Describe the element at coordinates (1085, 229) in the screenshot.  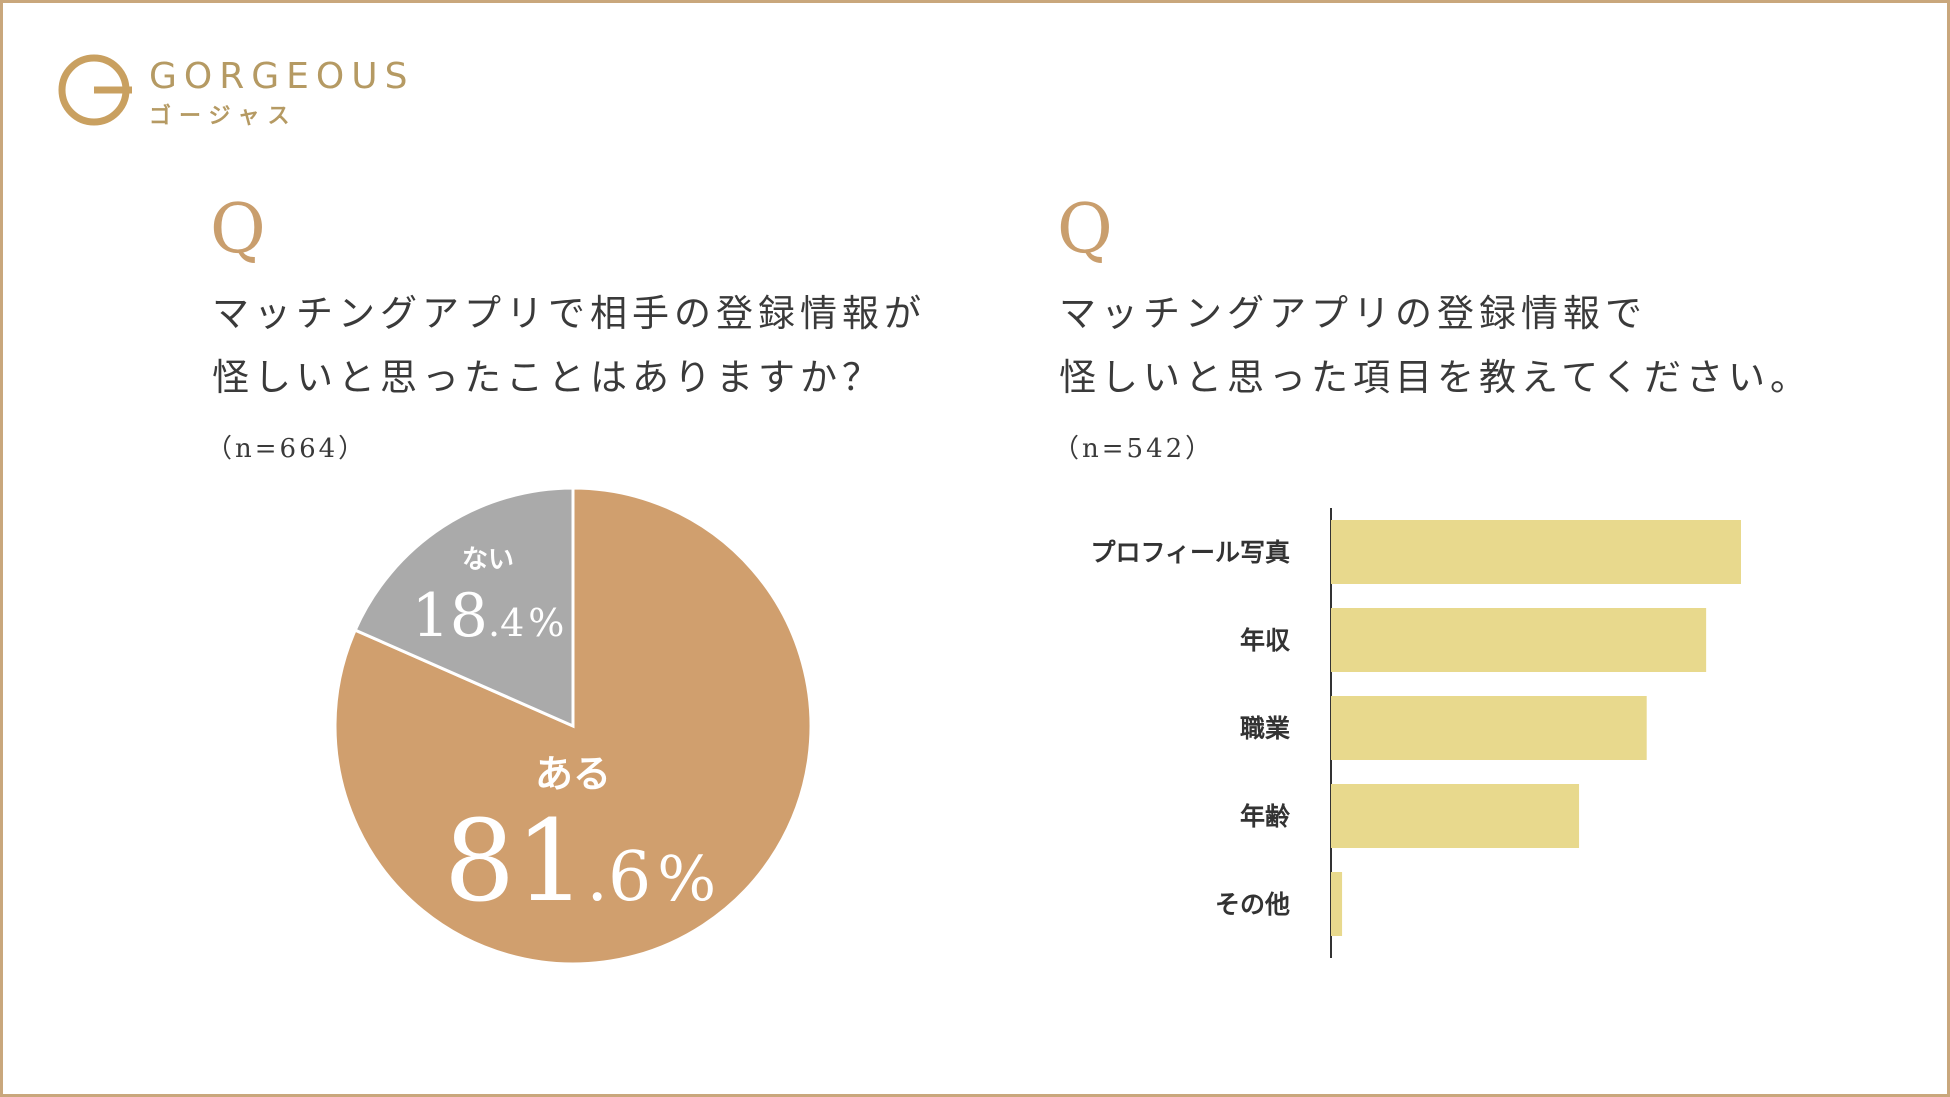
I see `right-q-mark: Q` at that location.